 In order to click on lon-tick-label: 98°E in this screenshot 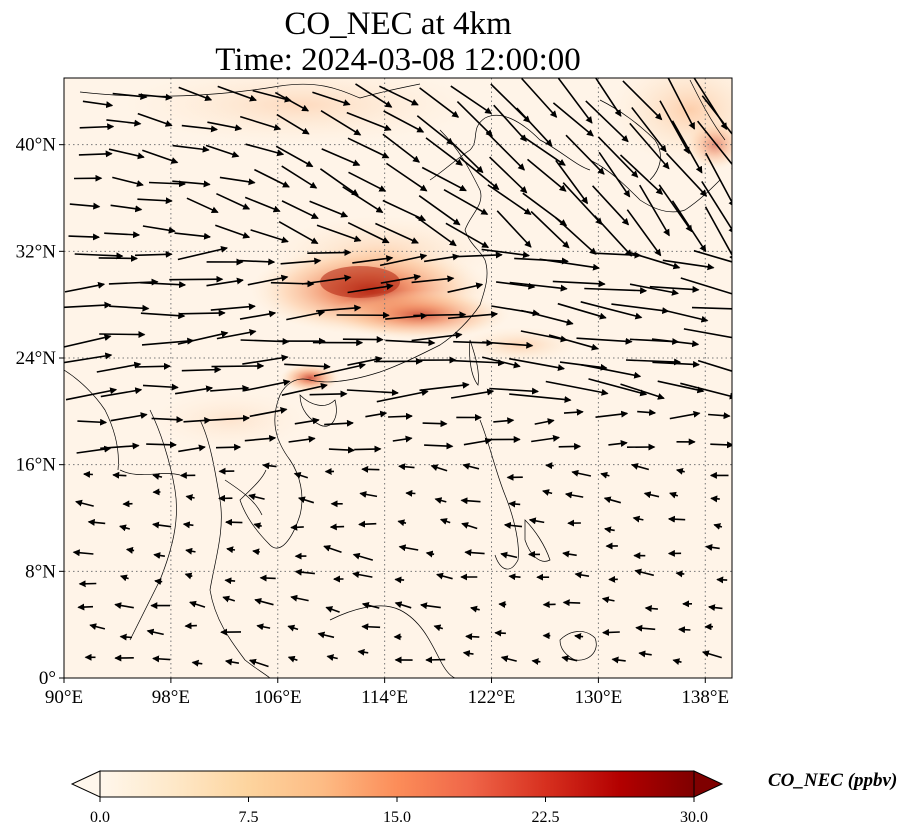, I will do `click(171, 697)`.